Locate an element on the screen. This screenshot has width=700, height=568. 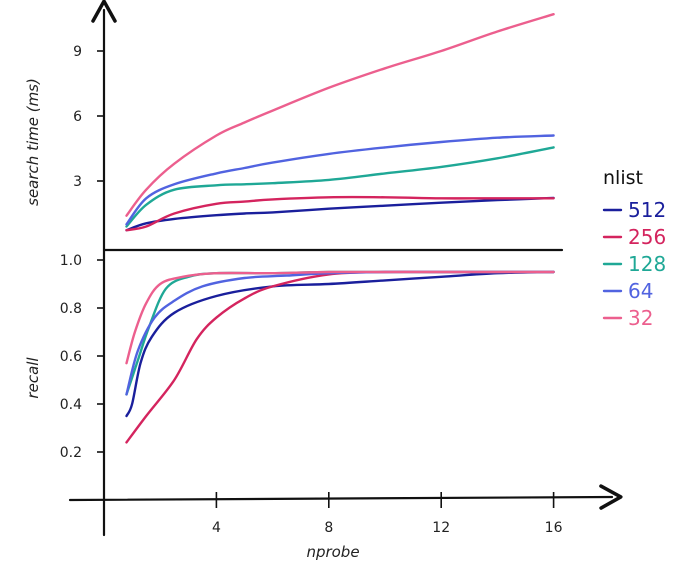
legend-label: 256 is located at coordinates (647, 237).